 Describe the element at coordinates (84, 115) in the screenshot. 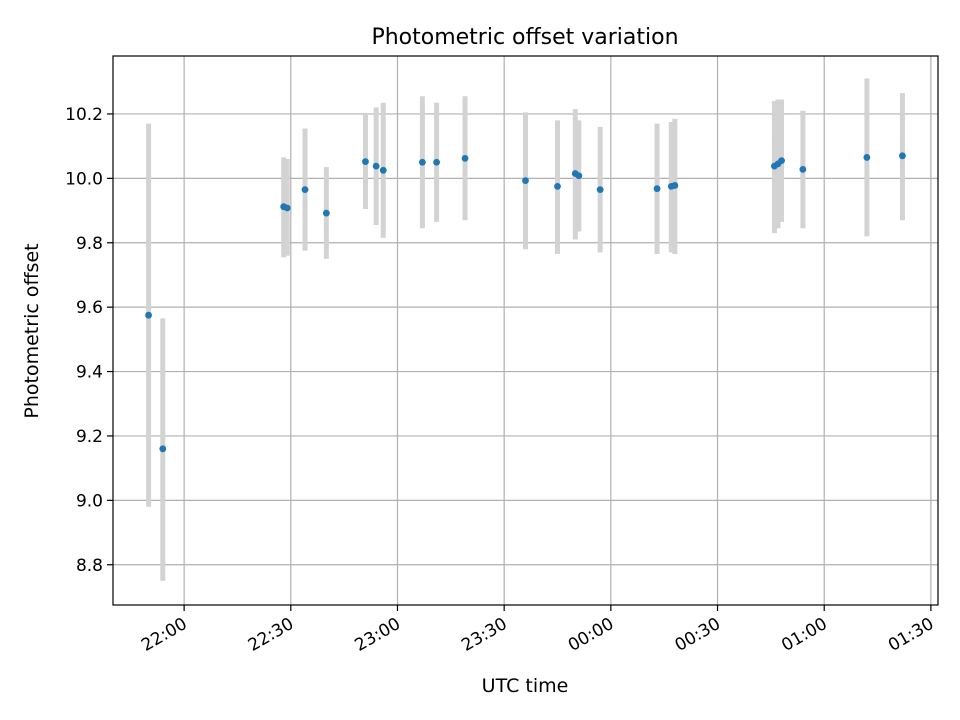

I see `y-tick-label: 10.2` at that location.